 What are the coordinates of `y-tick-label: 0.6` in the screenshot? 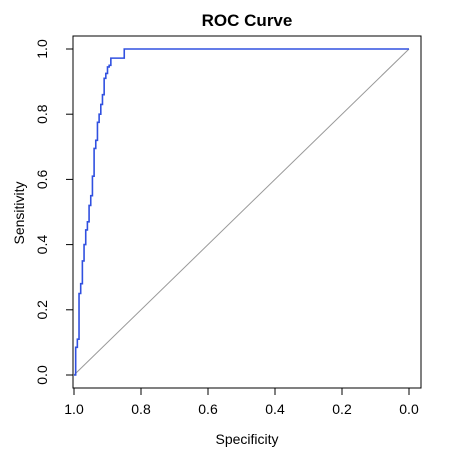 It's located at (42, 179).